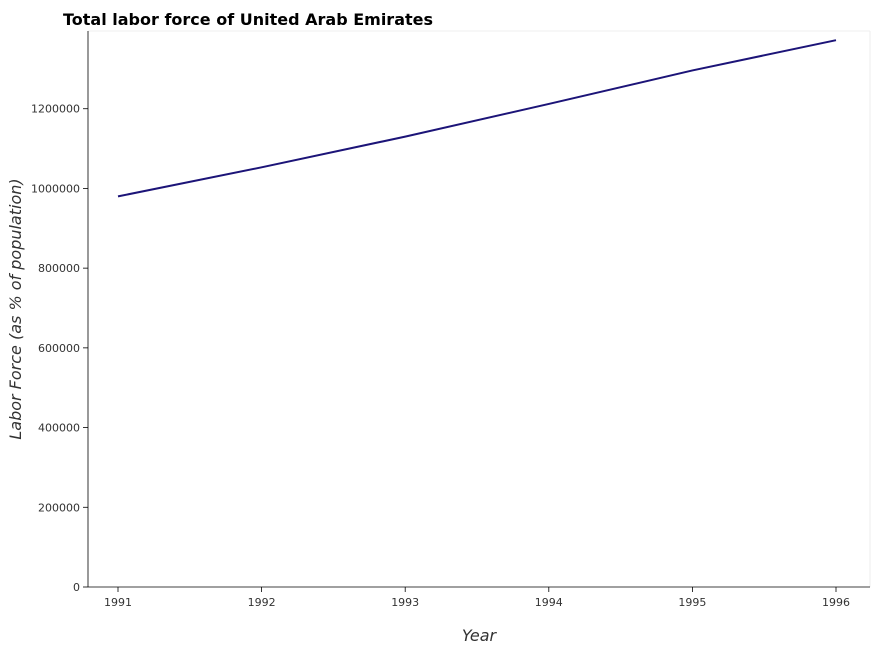 Image resolution: width=875 pixels, height=654 pixels. Describe the element at coordinates (692, 602) in the screenshot. I see `x-tick-label: 1995` at that location.